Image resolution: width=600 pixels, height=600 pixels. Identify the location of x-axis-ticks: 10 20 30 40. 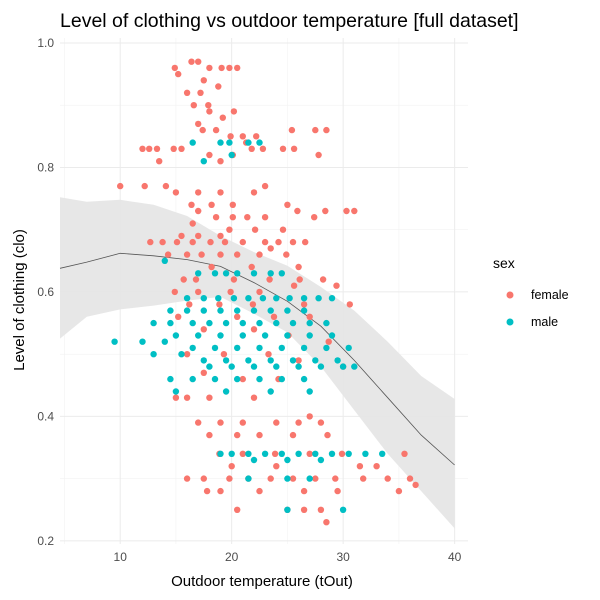
(288, 557).